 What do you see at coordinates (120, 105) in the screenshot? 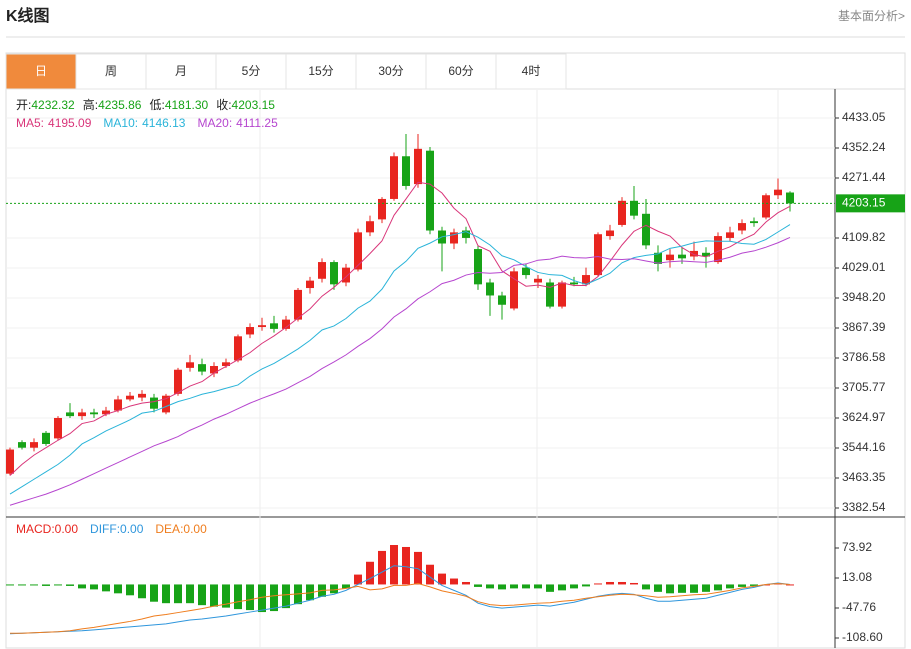
I see `info-value: 4235.86` at bounding box center [120, 105].